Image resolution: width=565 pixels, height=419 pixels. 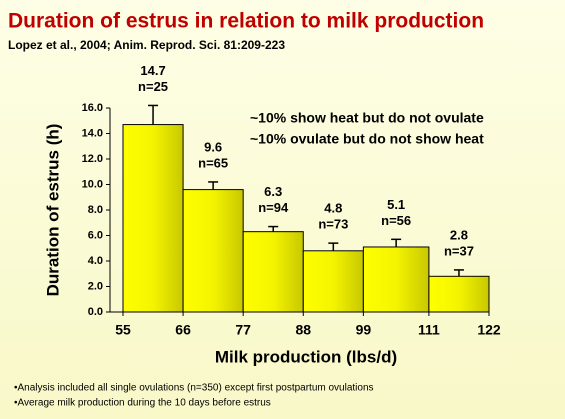 I want to click on y-tick-label: 2.0, so click(x=95, y=286).